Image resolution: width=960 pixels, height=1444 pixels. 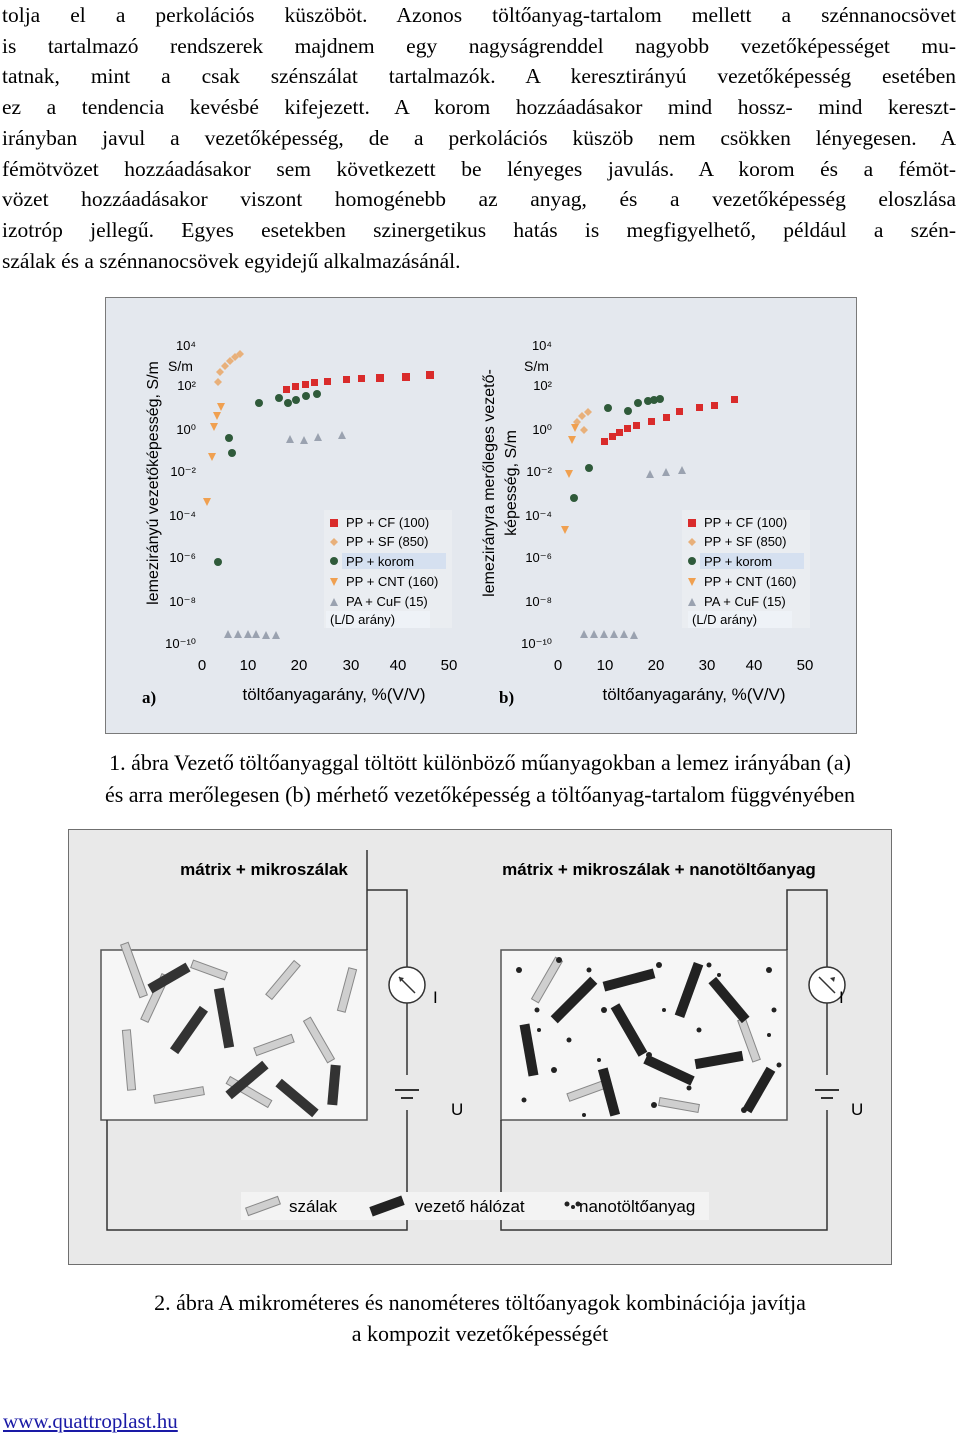 I want to click on y-tick: 10⁻⁶, so click(x=538, y=557).